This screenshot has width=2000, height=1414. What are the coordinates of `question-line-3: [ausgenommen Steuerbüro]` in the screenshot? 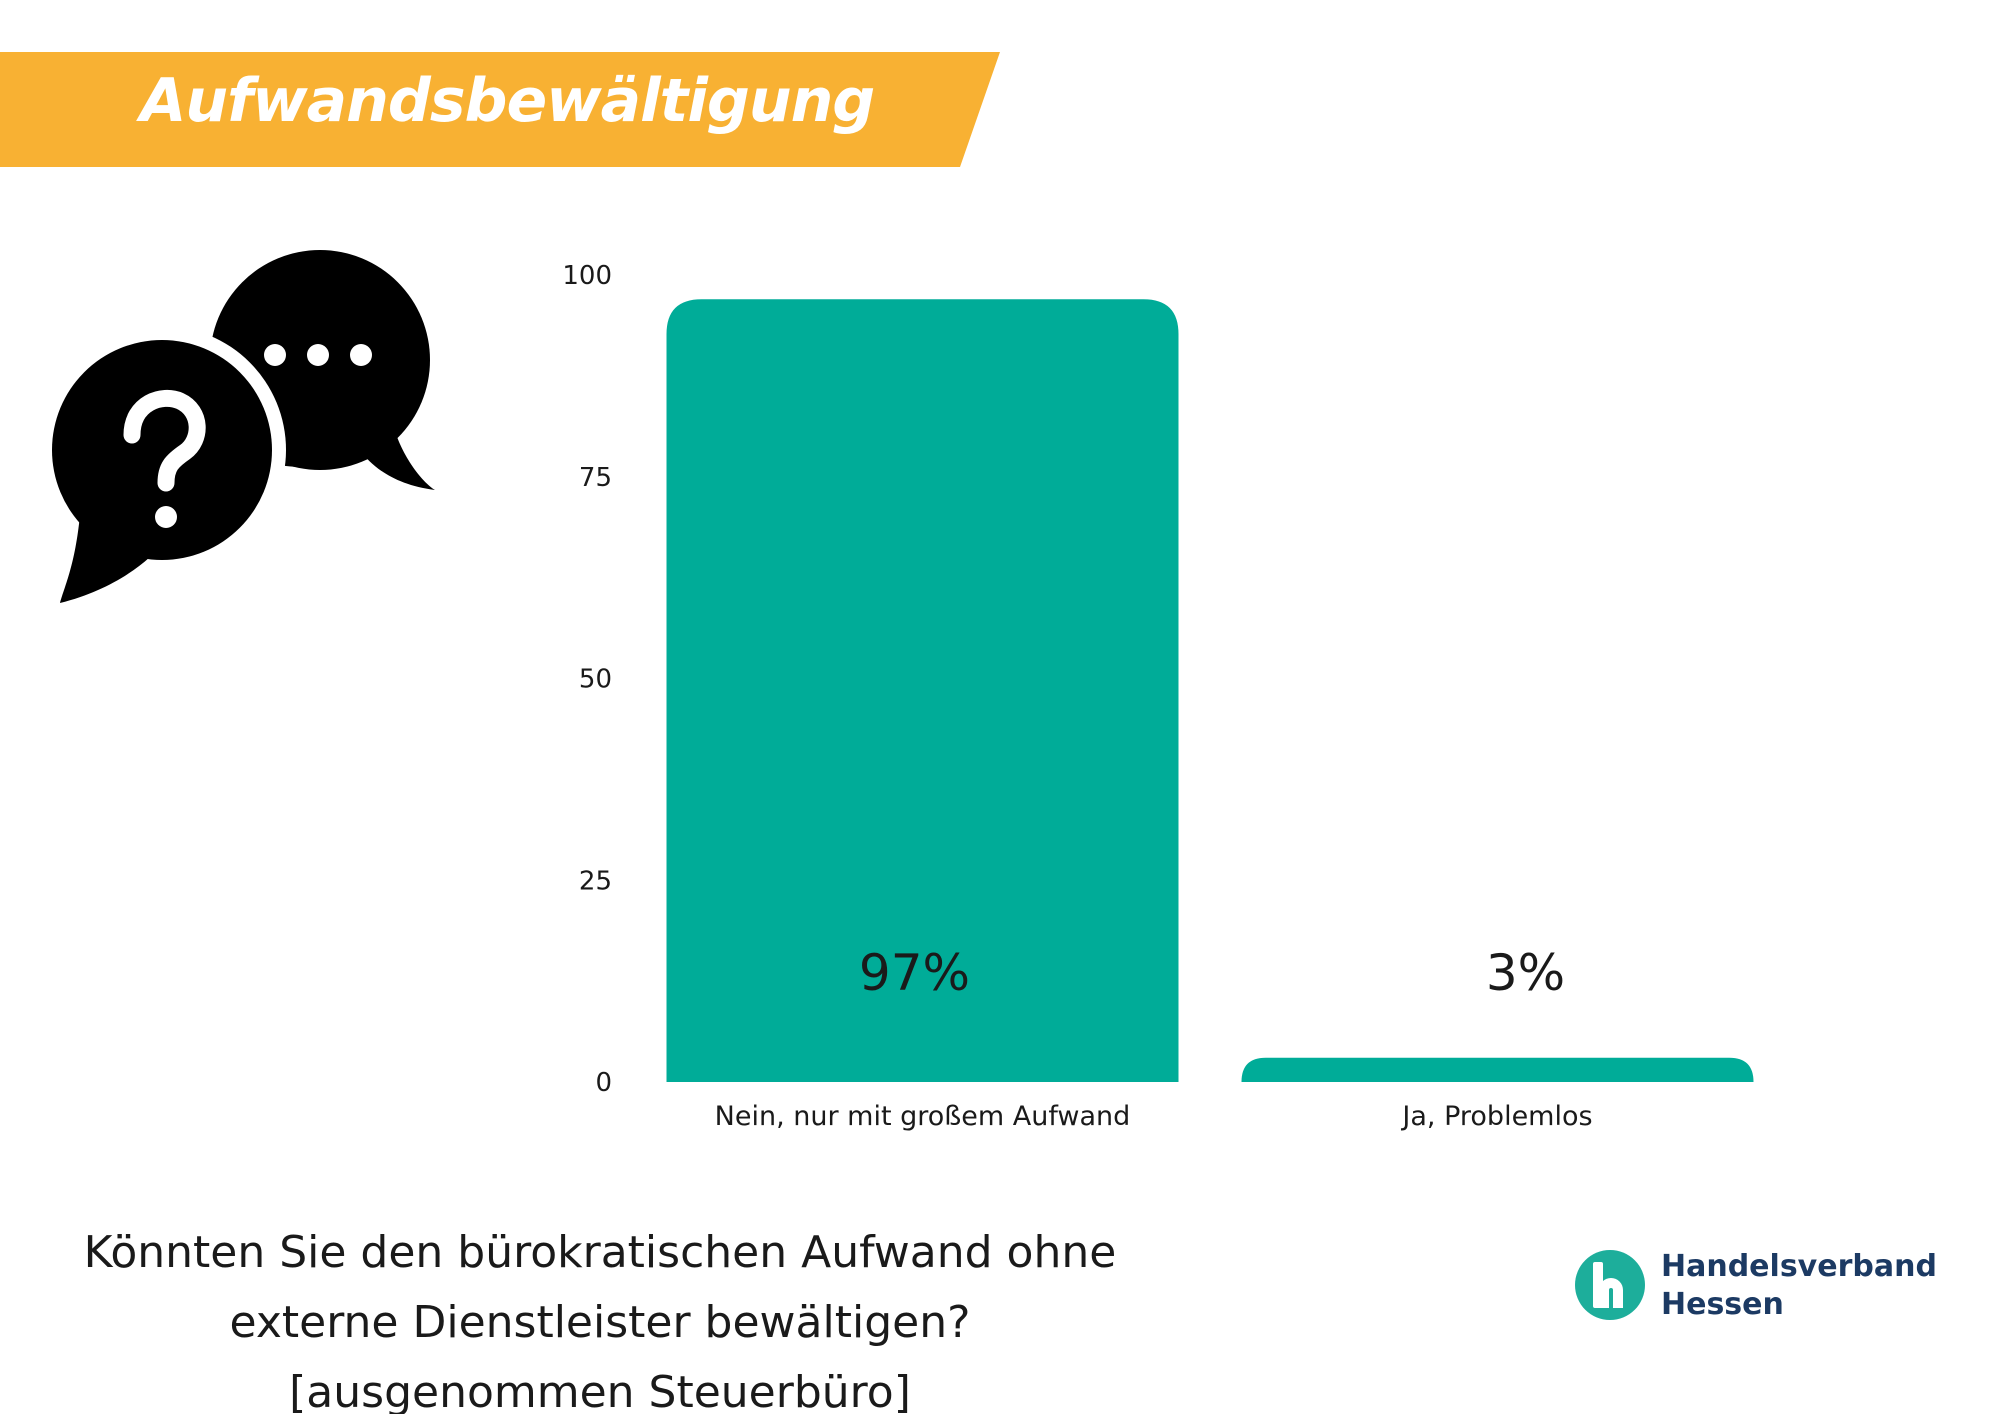 It's located at (600, 1390).